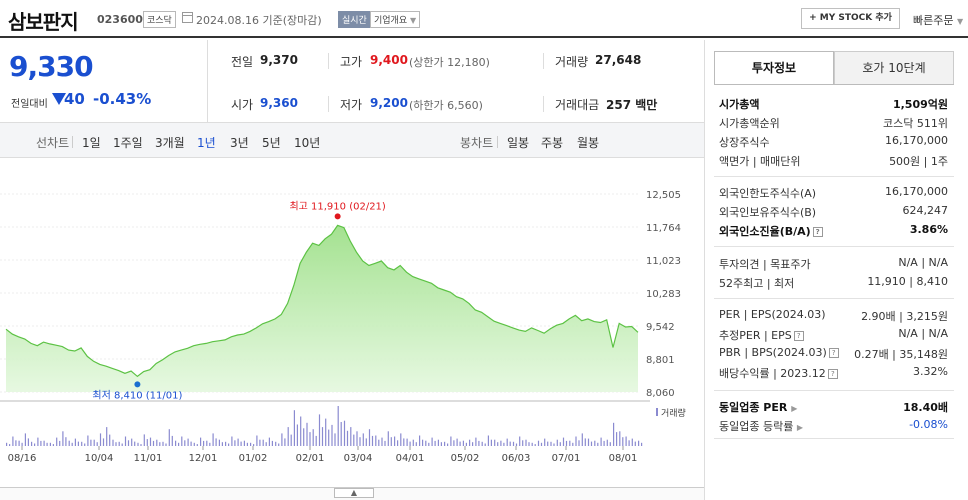  I want to click on period-10y: 10년, so click(307, 143).